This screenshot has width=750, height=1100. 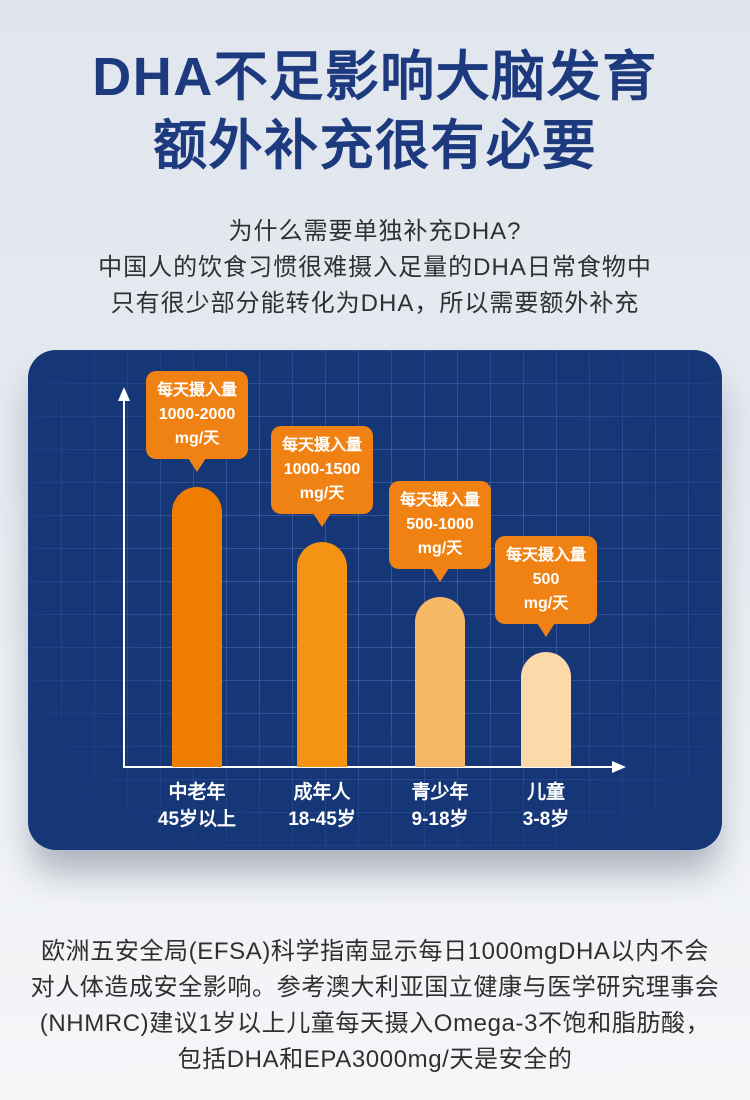 I want to click on category-name: 儿童, so click(x=545, y=792).